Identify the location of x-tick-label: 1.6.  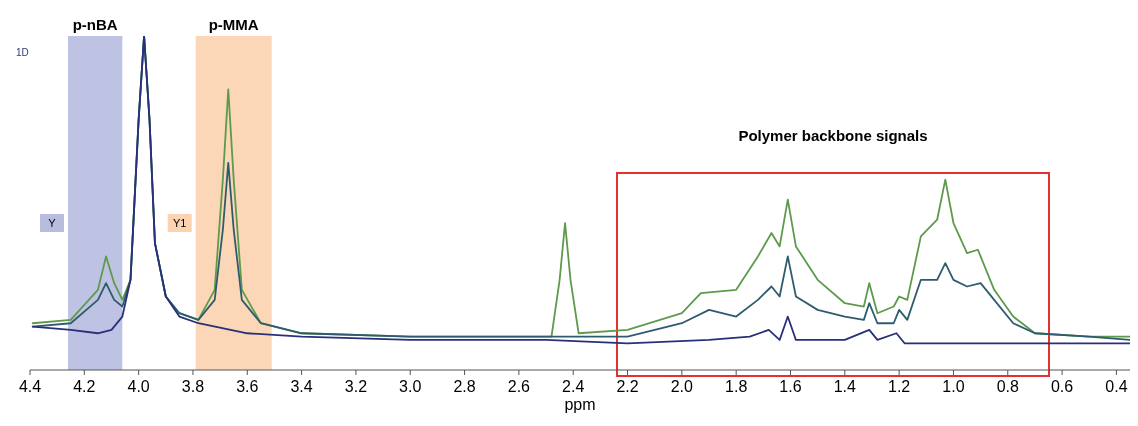
(790, 386).